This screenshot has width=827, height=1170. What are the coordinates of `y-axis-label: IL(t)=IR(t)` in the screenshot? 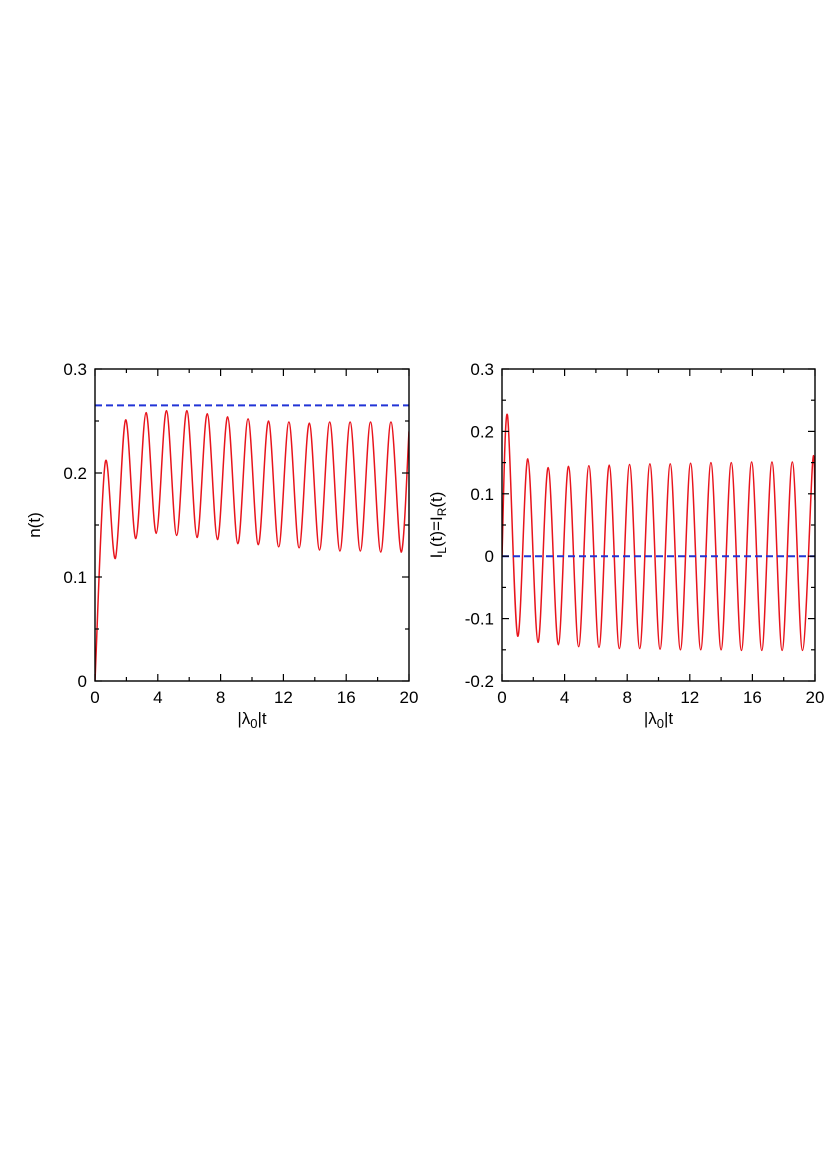 It's located at (438, 525).